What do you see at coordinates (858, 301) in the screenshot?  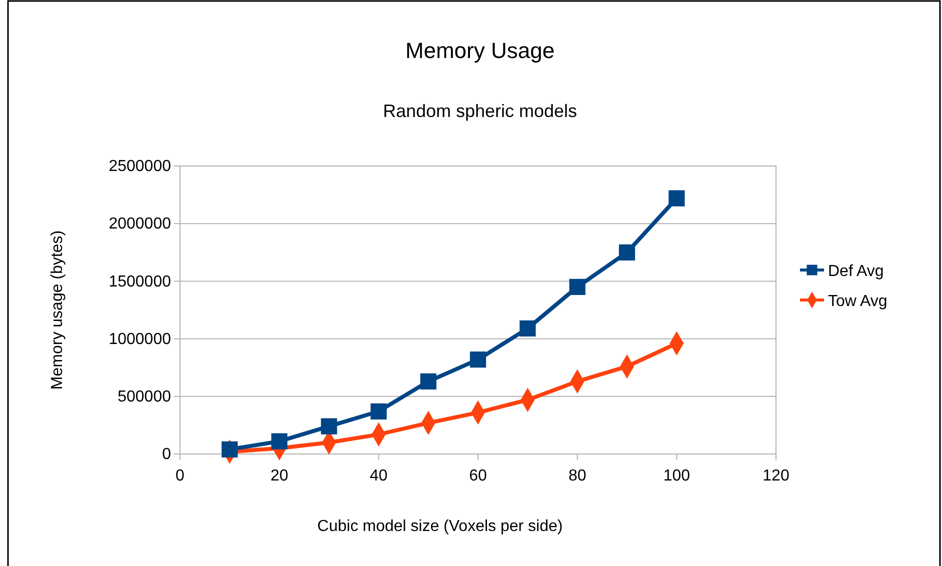 I see `legend-label: Tow Avg` at bounding box center [858, 301].